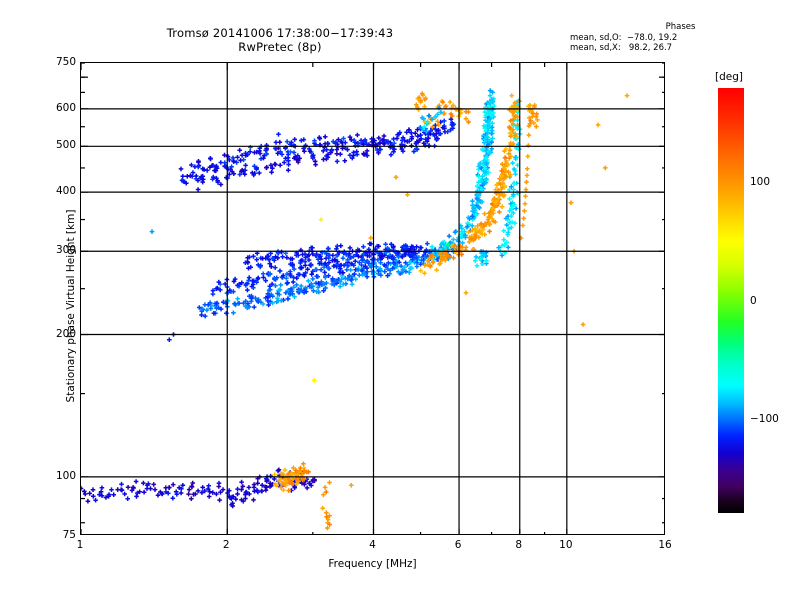 This screenshot has width=800, height=600. Describe the element at coordinates (458, 545) in the screenshot. I see `x-tick-label: 6` at that location.